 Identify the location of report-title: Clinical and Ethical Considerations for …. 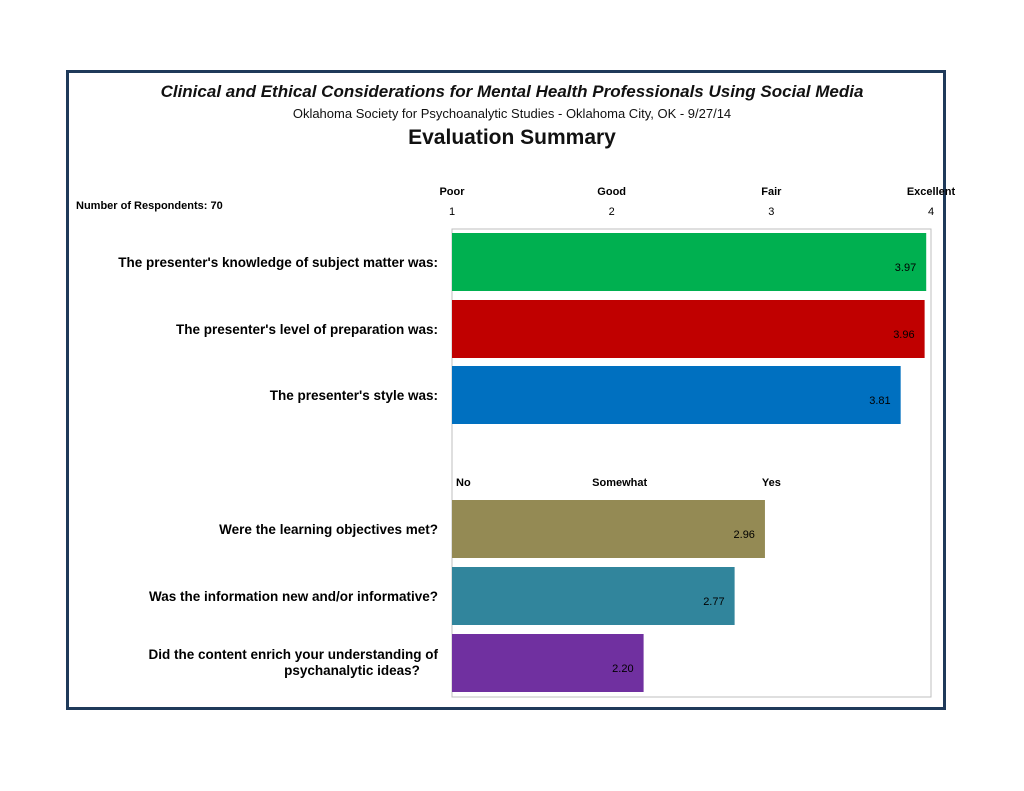
(512, 91).